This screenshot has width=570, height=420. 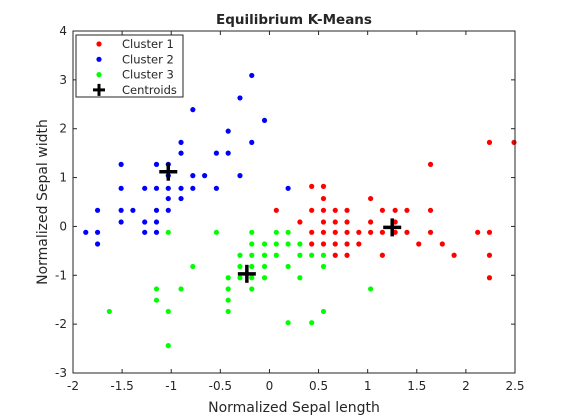 I want to click on x-tick-label: 2.5, so click(x=514, y=386).